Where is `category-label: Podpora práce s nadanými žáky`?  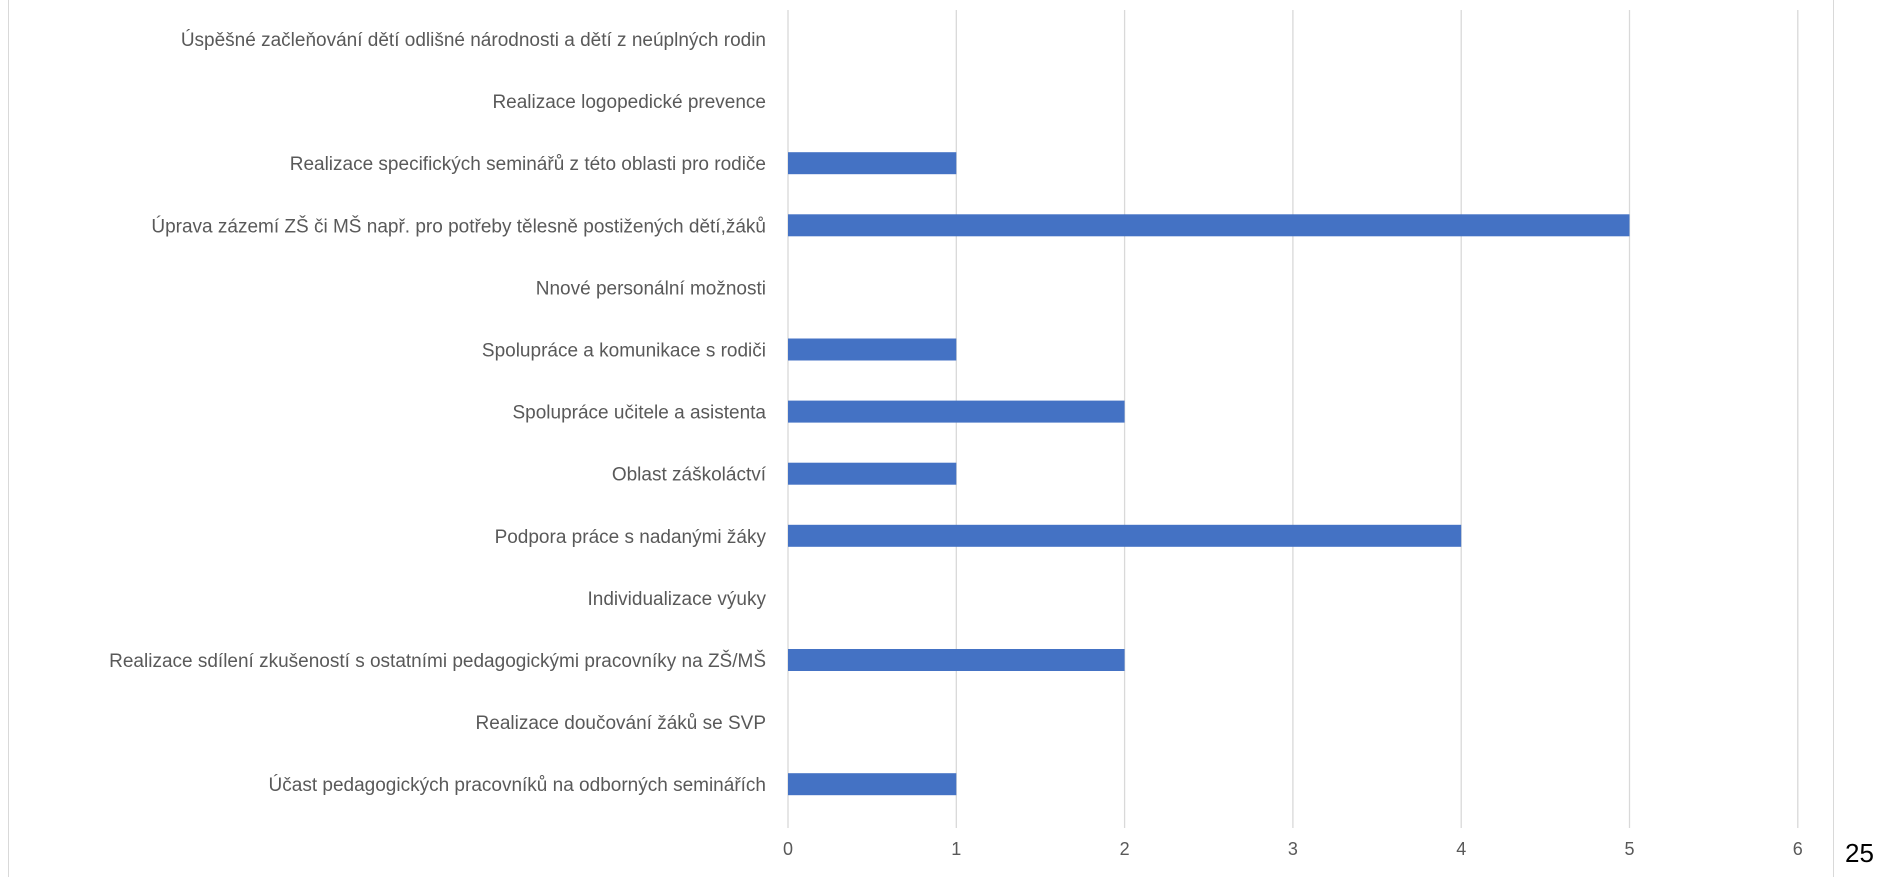
category-label: Podpora práce s nadanými žáky is located at coordinates (631, 537).